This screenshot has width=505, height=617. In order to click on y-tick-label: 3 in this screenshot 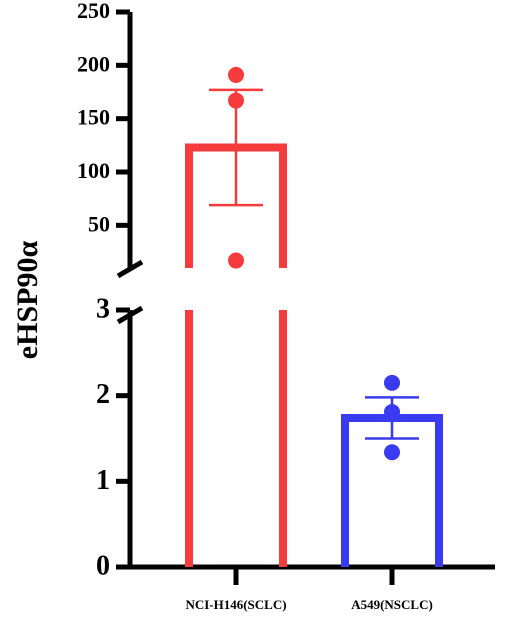, I will do `click(103, 308)`.